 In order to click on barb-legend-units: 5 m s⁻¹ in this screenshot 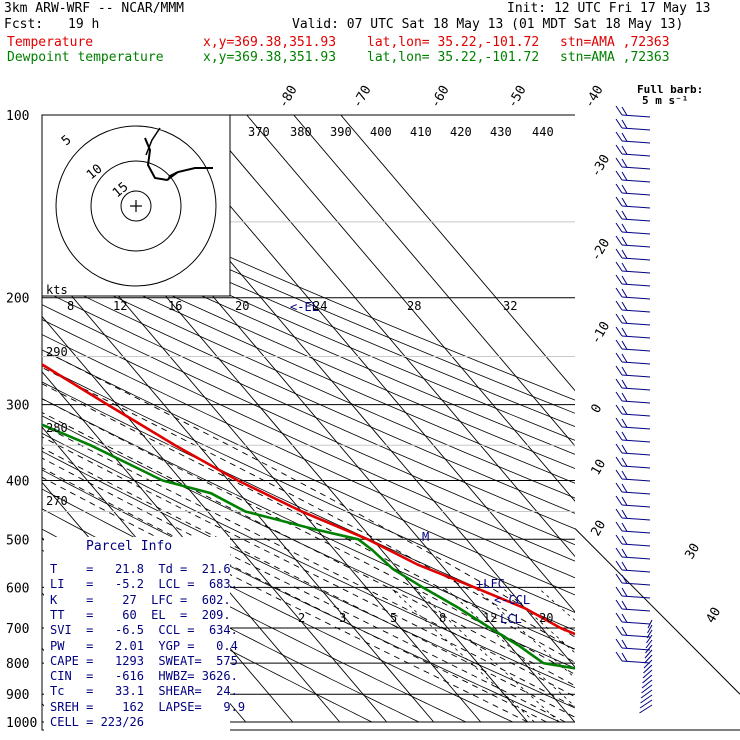, I will do `click(665, 100)`.